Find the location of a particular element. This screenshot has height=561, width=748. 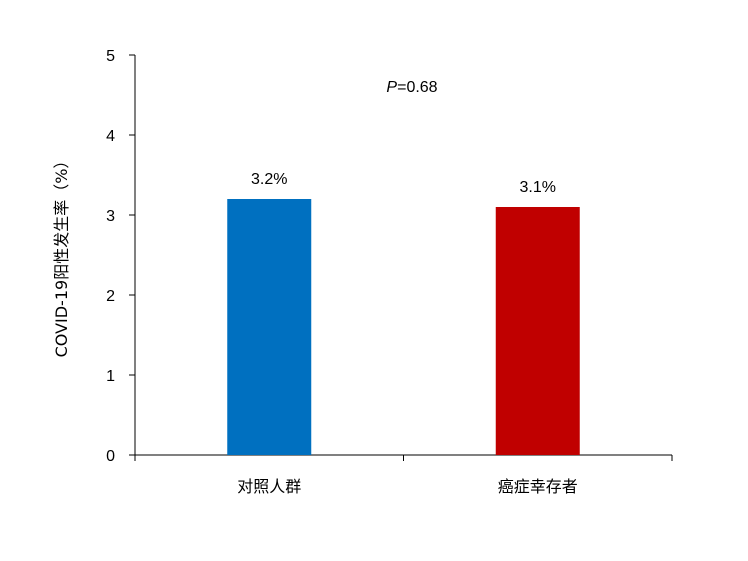

y-tick-label: 4 is located at coordinates (110, 136).